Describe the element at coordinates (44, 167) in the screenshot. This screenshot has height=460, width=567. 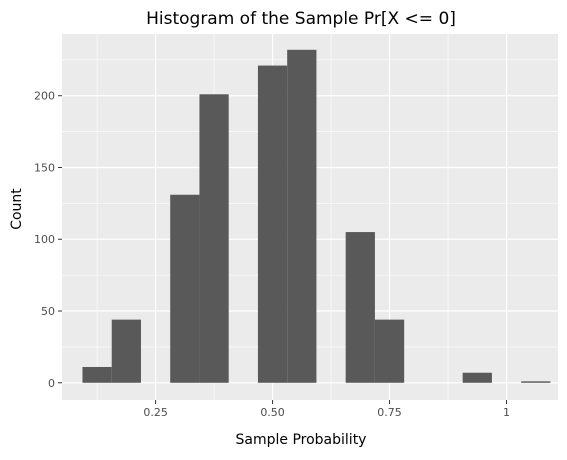
I see `y-tick-label: 150` at that location.